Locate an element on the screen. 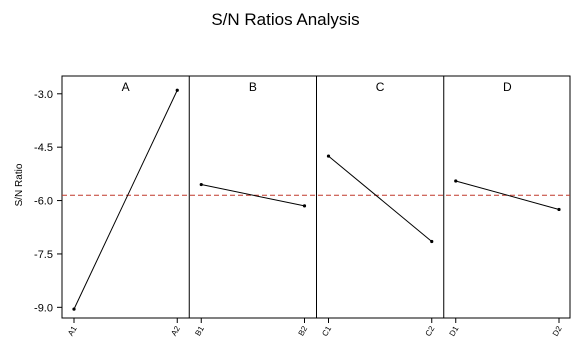  y-tick-label: -7.5 is located at coordinates (43, 255).